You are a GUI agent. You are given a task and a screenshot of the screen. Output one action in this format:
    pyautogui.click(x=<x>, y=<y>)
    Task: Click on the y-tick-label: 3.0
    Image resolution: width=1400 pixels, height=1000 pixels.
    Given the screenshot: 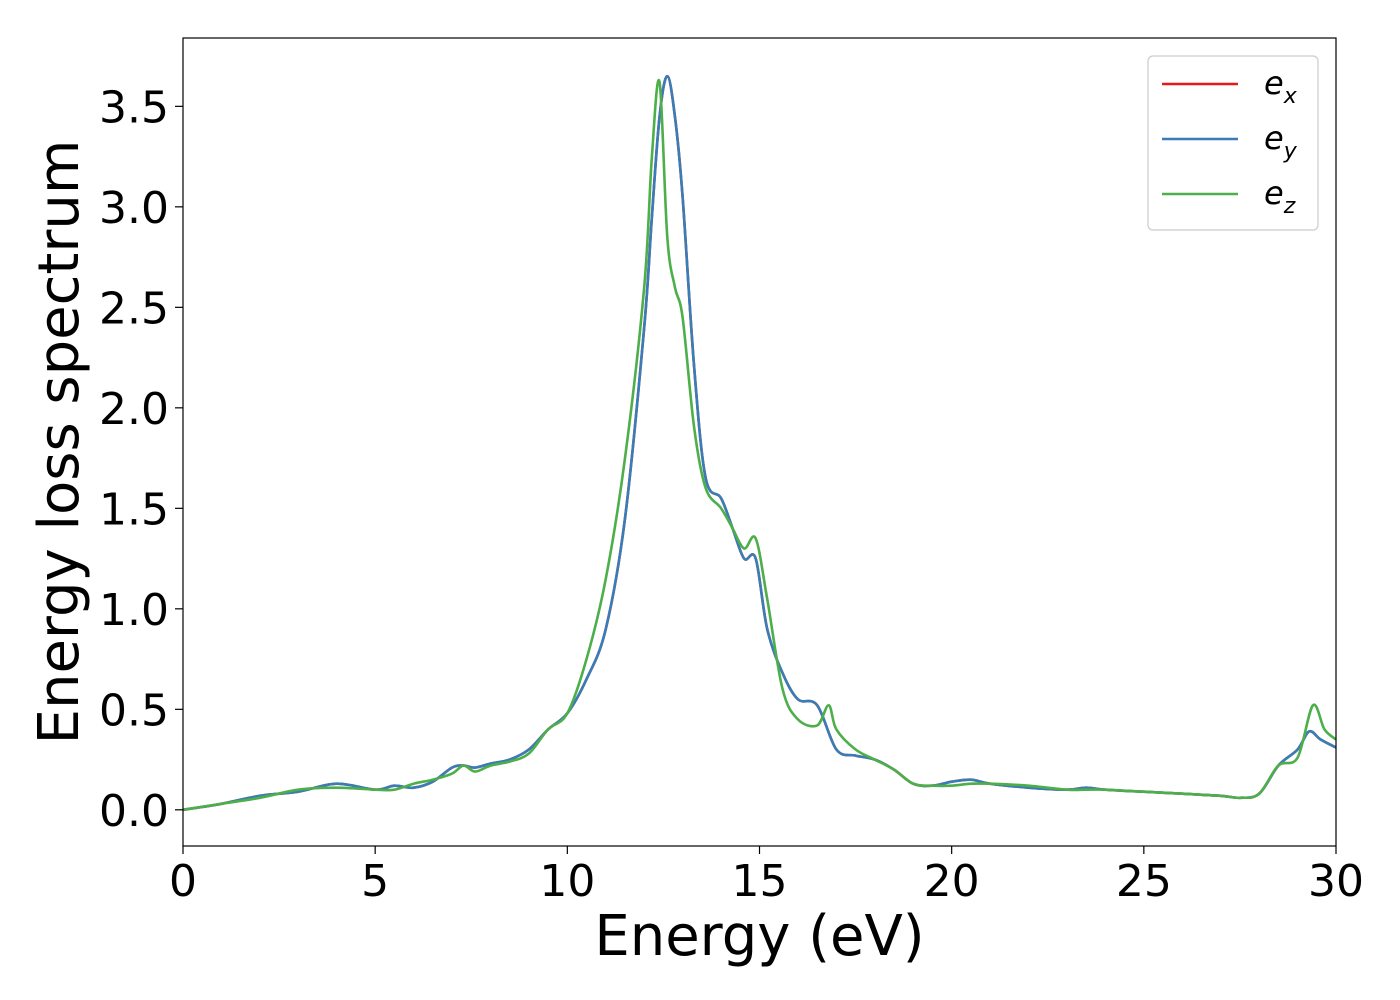 What is the action you would take?
    pyautogui.click(x=134, y=208)
    